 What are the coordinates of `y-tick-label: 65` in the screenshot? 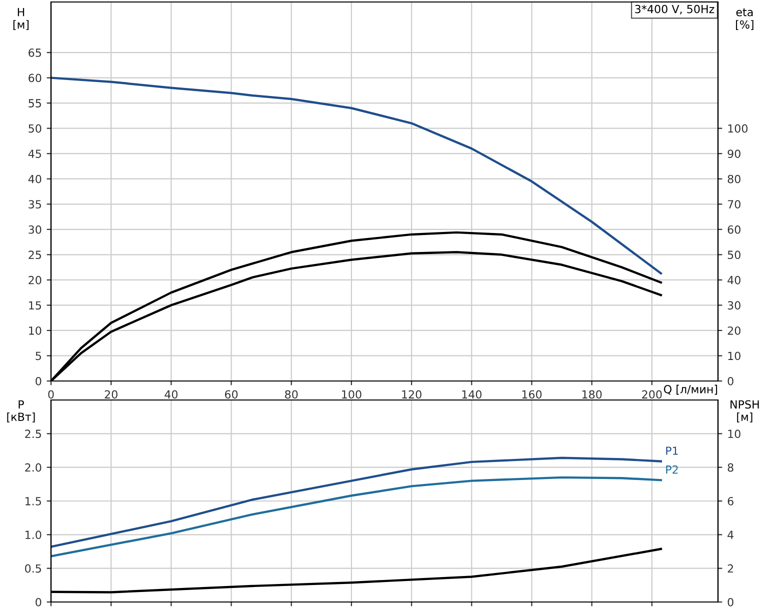 It's located at (34, 52).